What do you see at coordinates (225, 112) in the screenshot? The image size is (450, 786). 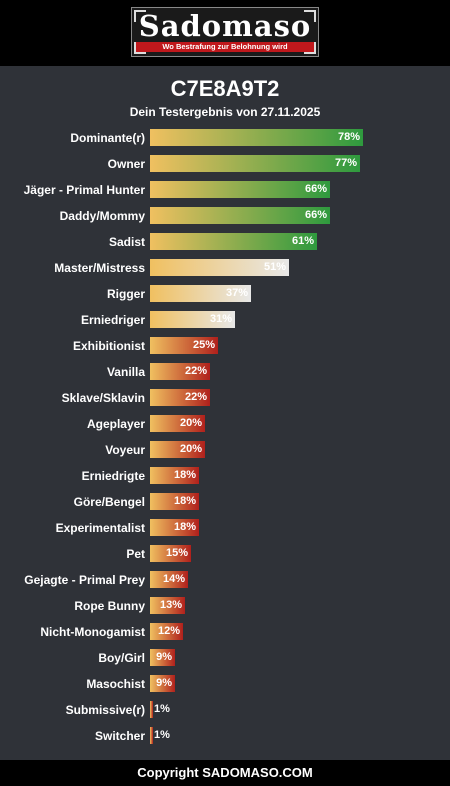 I see `chart-subtitle: Dein Testergebnis von 27.11.2025` at bounding box center [225, 112].